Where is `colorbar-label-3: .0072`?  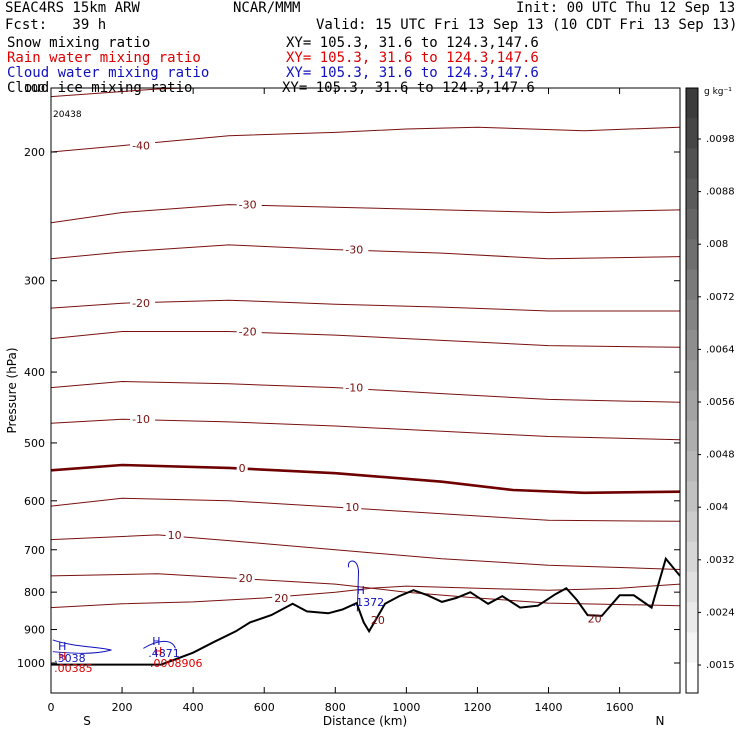 colorbar-label-3: .0072 is located at coordinates (720, 297).